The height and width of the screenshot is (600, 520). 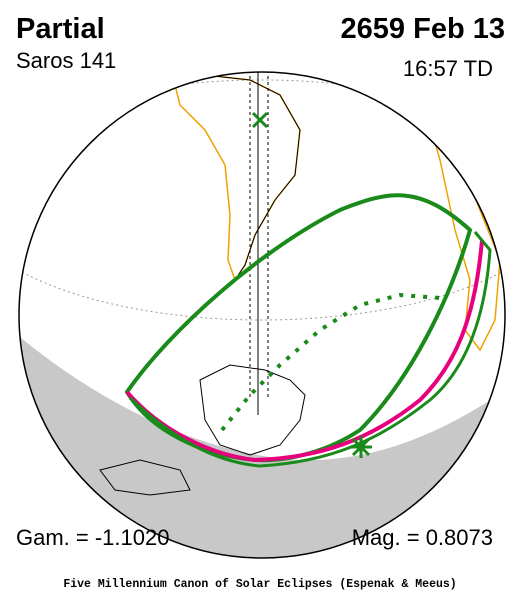 I want to click on gamma: Gam. = -1.1020, so click(x=92, y=537).